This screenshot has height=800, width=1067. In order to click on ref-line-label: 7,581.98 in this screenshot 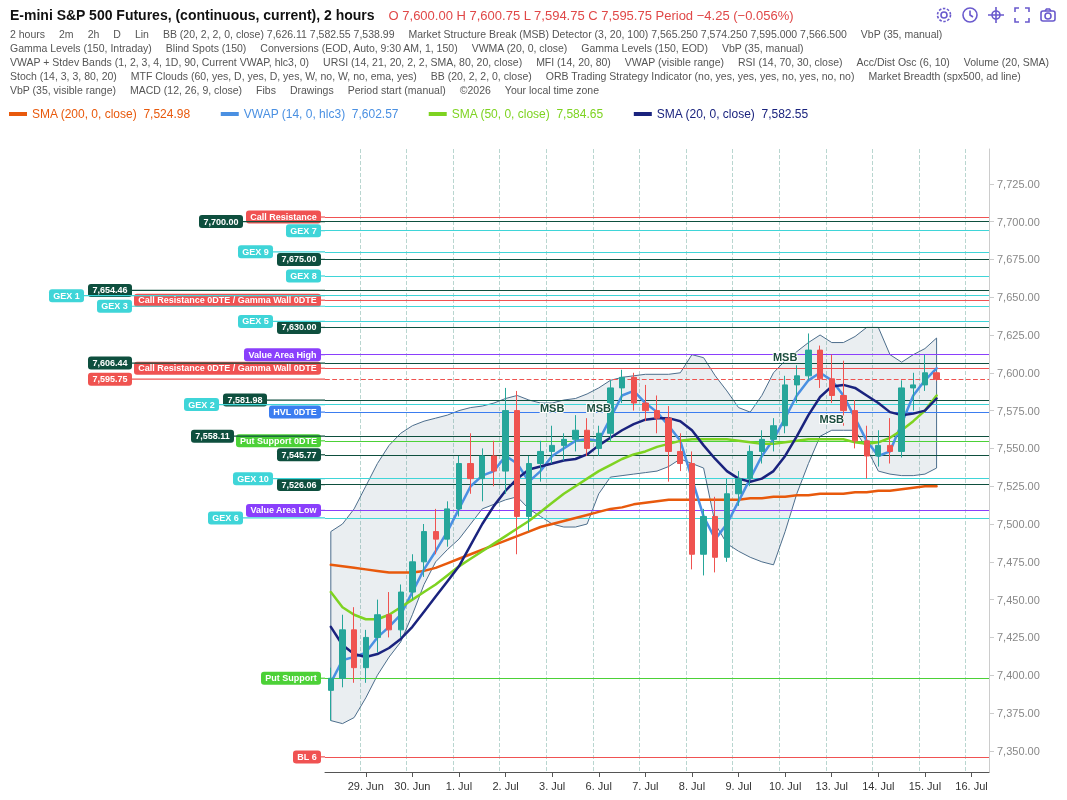, I will do `click(245, 400)`.